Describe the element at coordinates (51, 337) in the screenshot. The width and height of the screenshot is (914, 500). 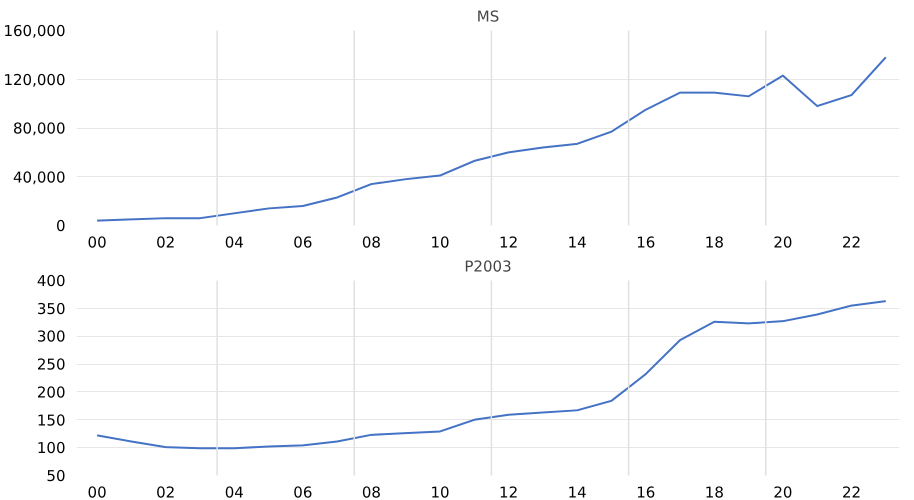
I see `y-tick-label: 300` at that location.